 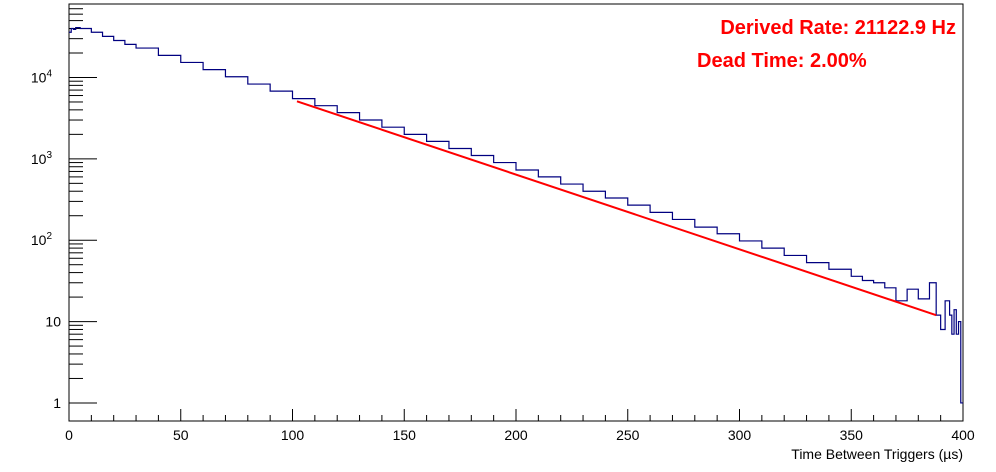 What do you see at coordinates (49, 155) in the screenshot?
I see `y-tick-exponent: 3` at bounding box center [49, 155].